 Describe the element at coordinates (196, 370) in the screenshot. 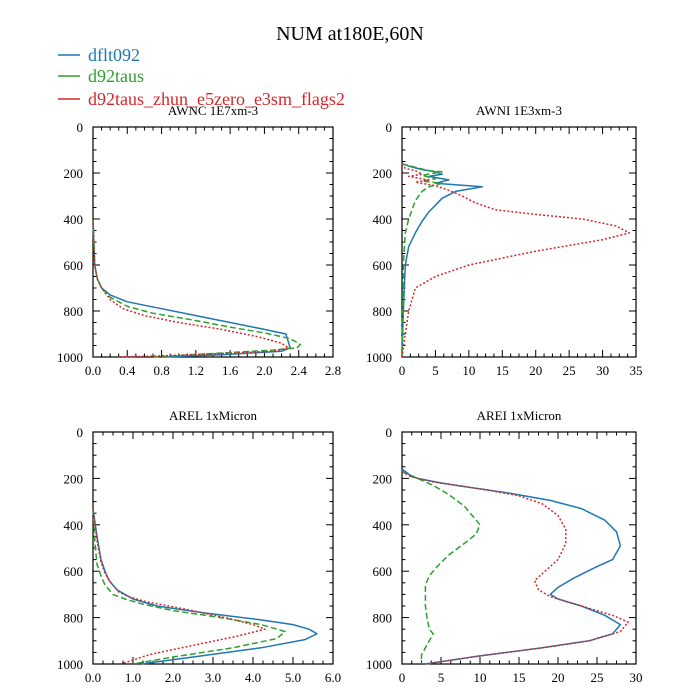

I see `x-tick-label: 1.2` at that location.